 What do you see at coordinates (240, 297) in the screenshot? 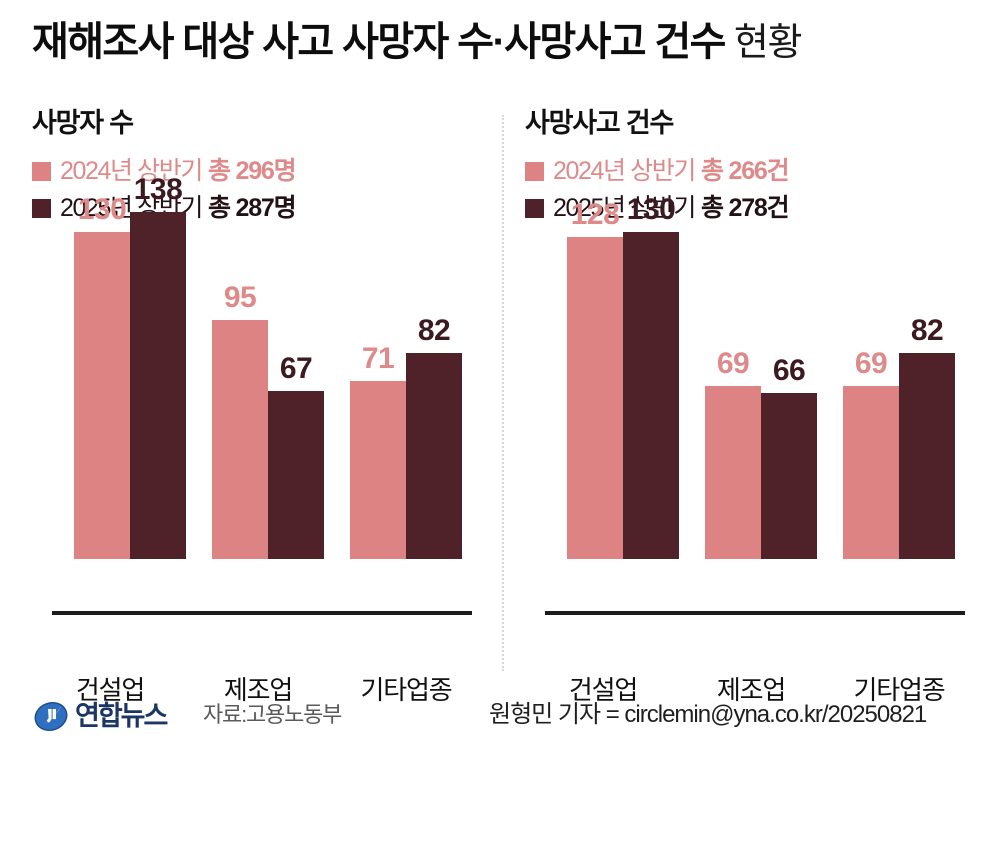
I see `bar-value-2024: 95` at bounding box center [240, 297].